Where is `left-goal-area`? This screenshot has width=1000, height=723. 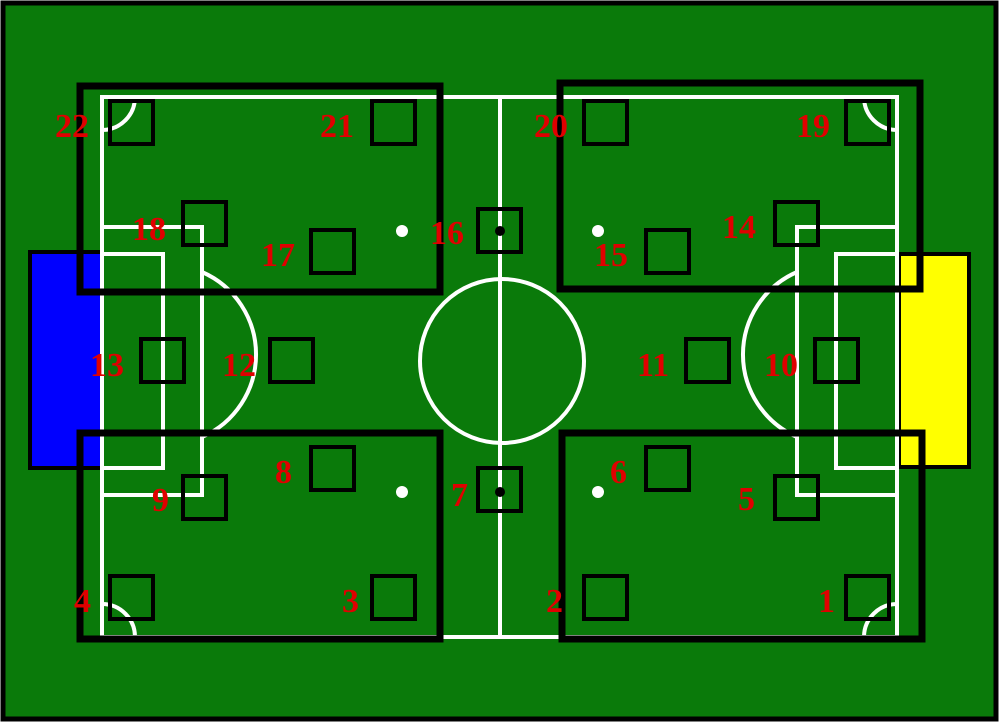
left-goal-area is located at coordinates (132, 361).